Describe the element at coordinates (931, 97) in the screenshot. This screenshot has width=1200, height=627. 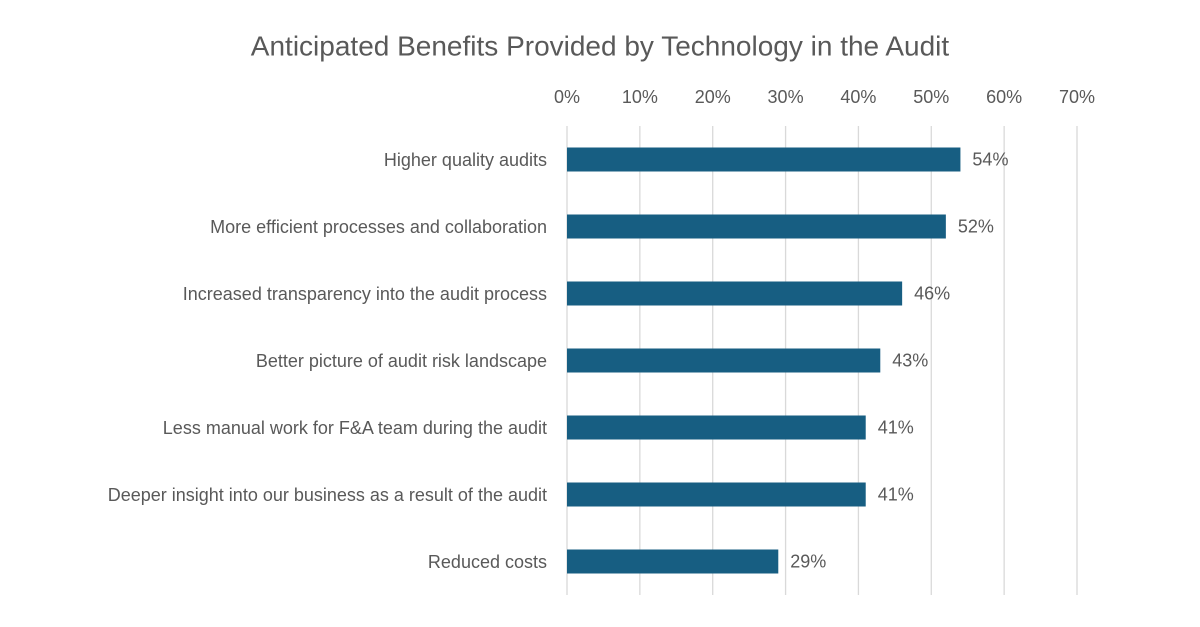
I see `x-tick-label: 50%` at that location.